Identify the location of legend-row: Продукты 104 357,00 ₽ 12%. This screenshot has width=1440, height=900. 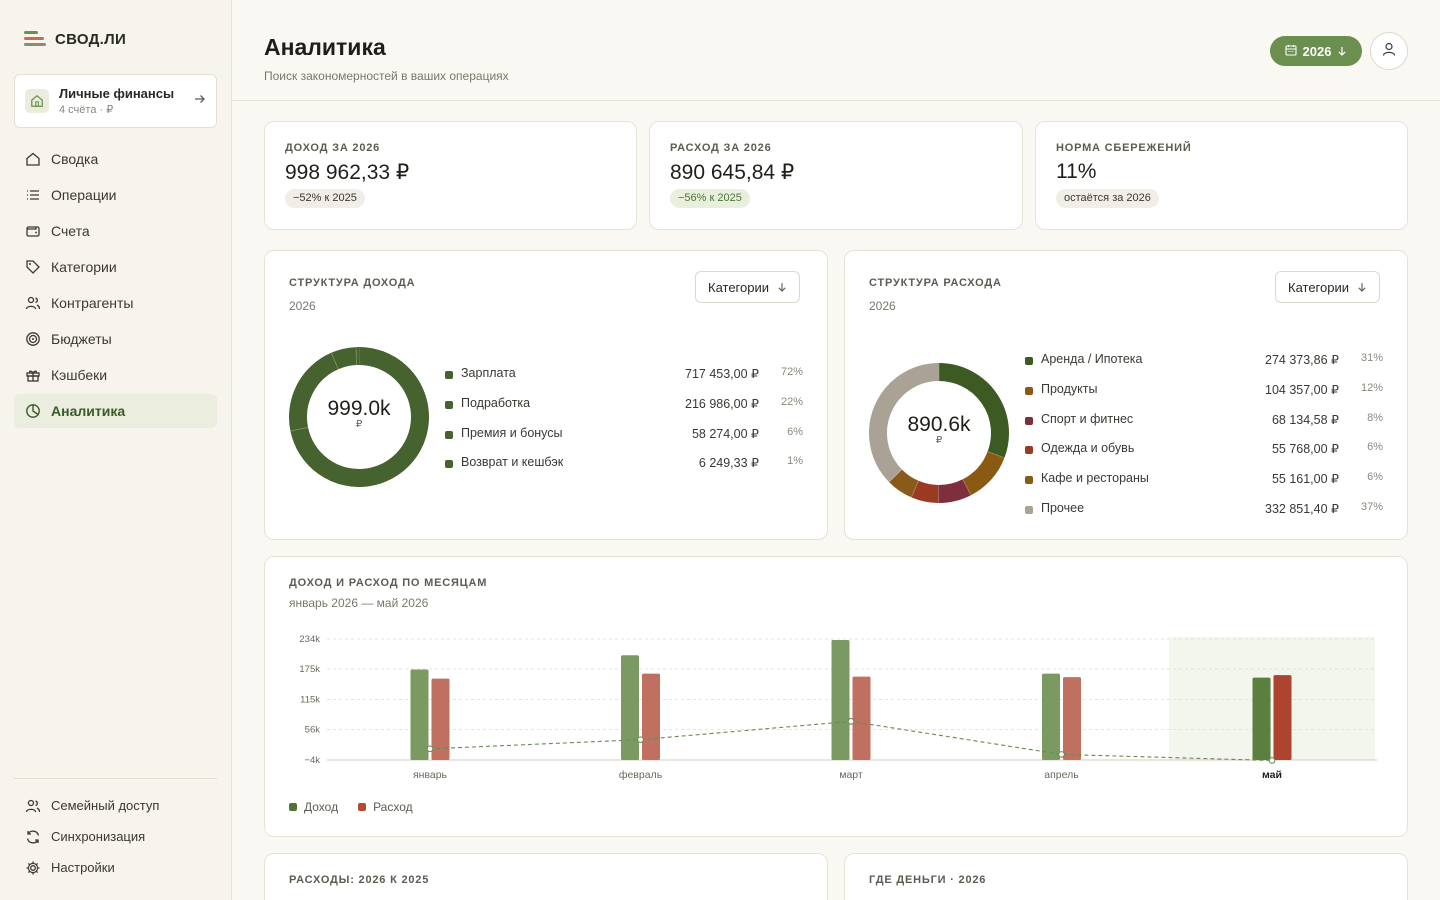
(1204, 397).